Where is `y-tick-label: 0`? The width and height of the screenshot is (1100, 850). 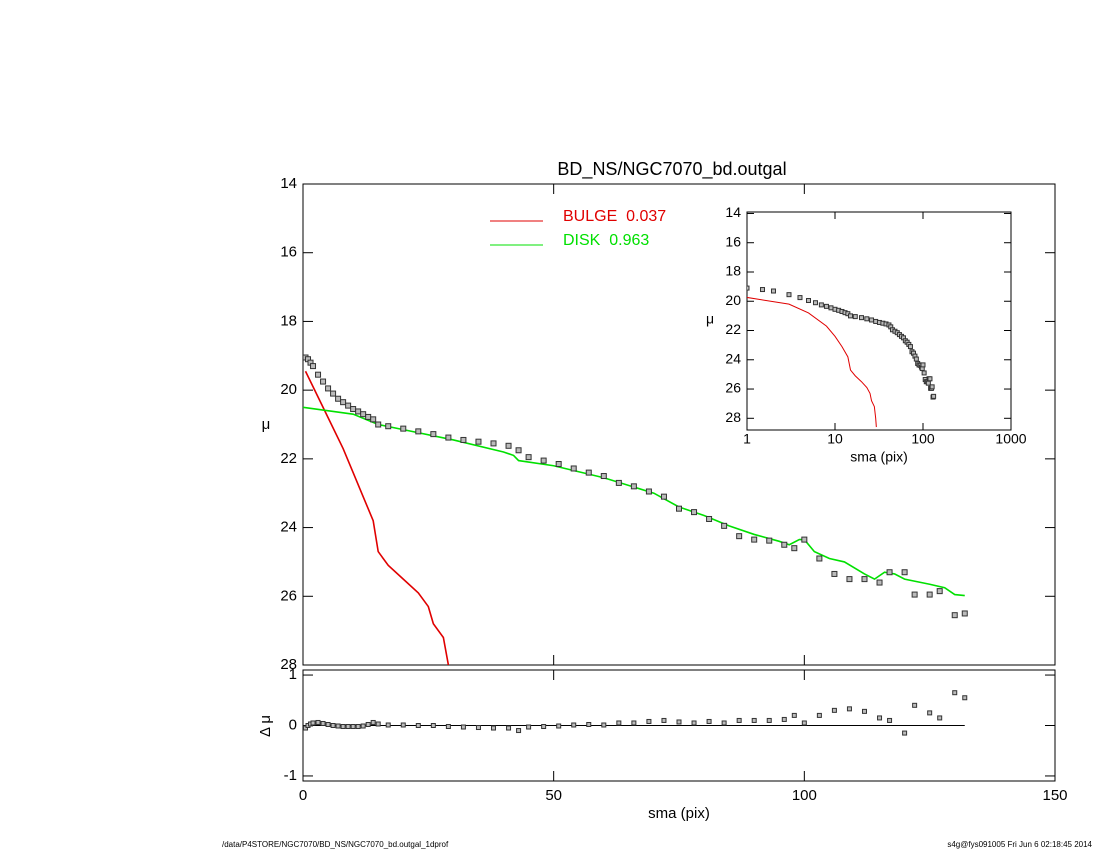
y-tick-label: 0 is located at coordinates (293, 724).